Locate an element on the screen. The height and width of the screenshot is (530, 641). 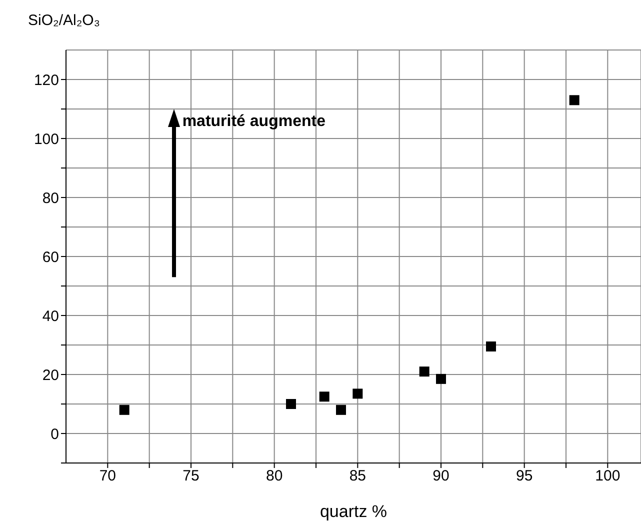
x-tick-label: 100 is located at coordinates (607, 476).